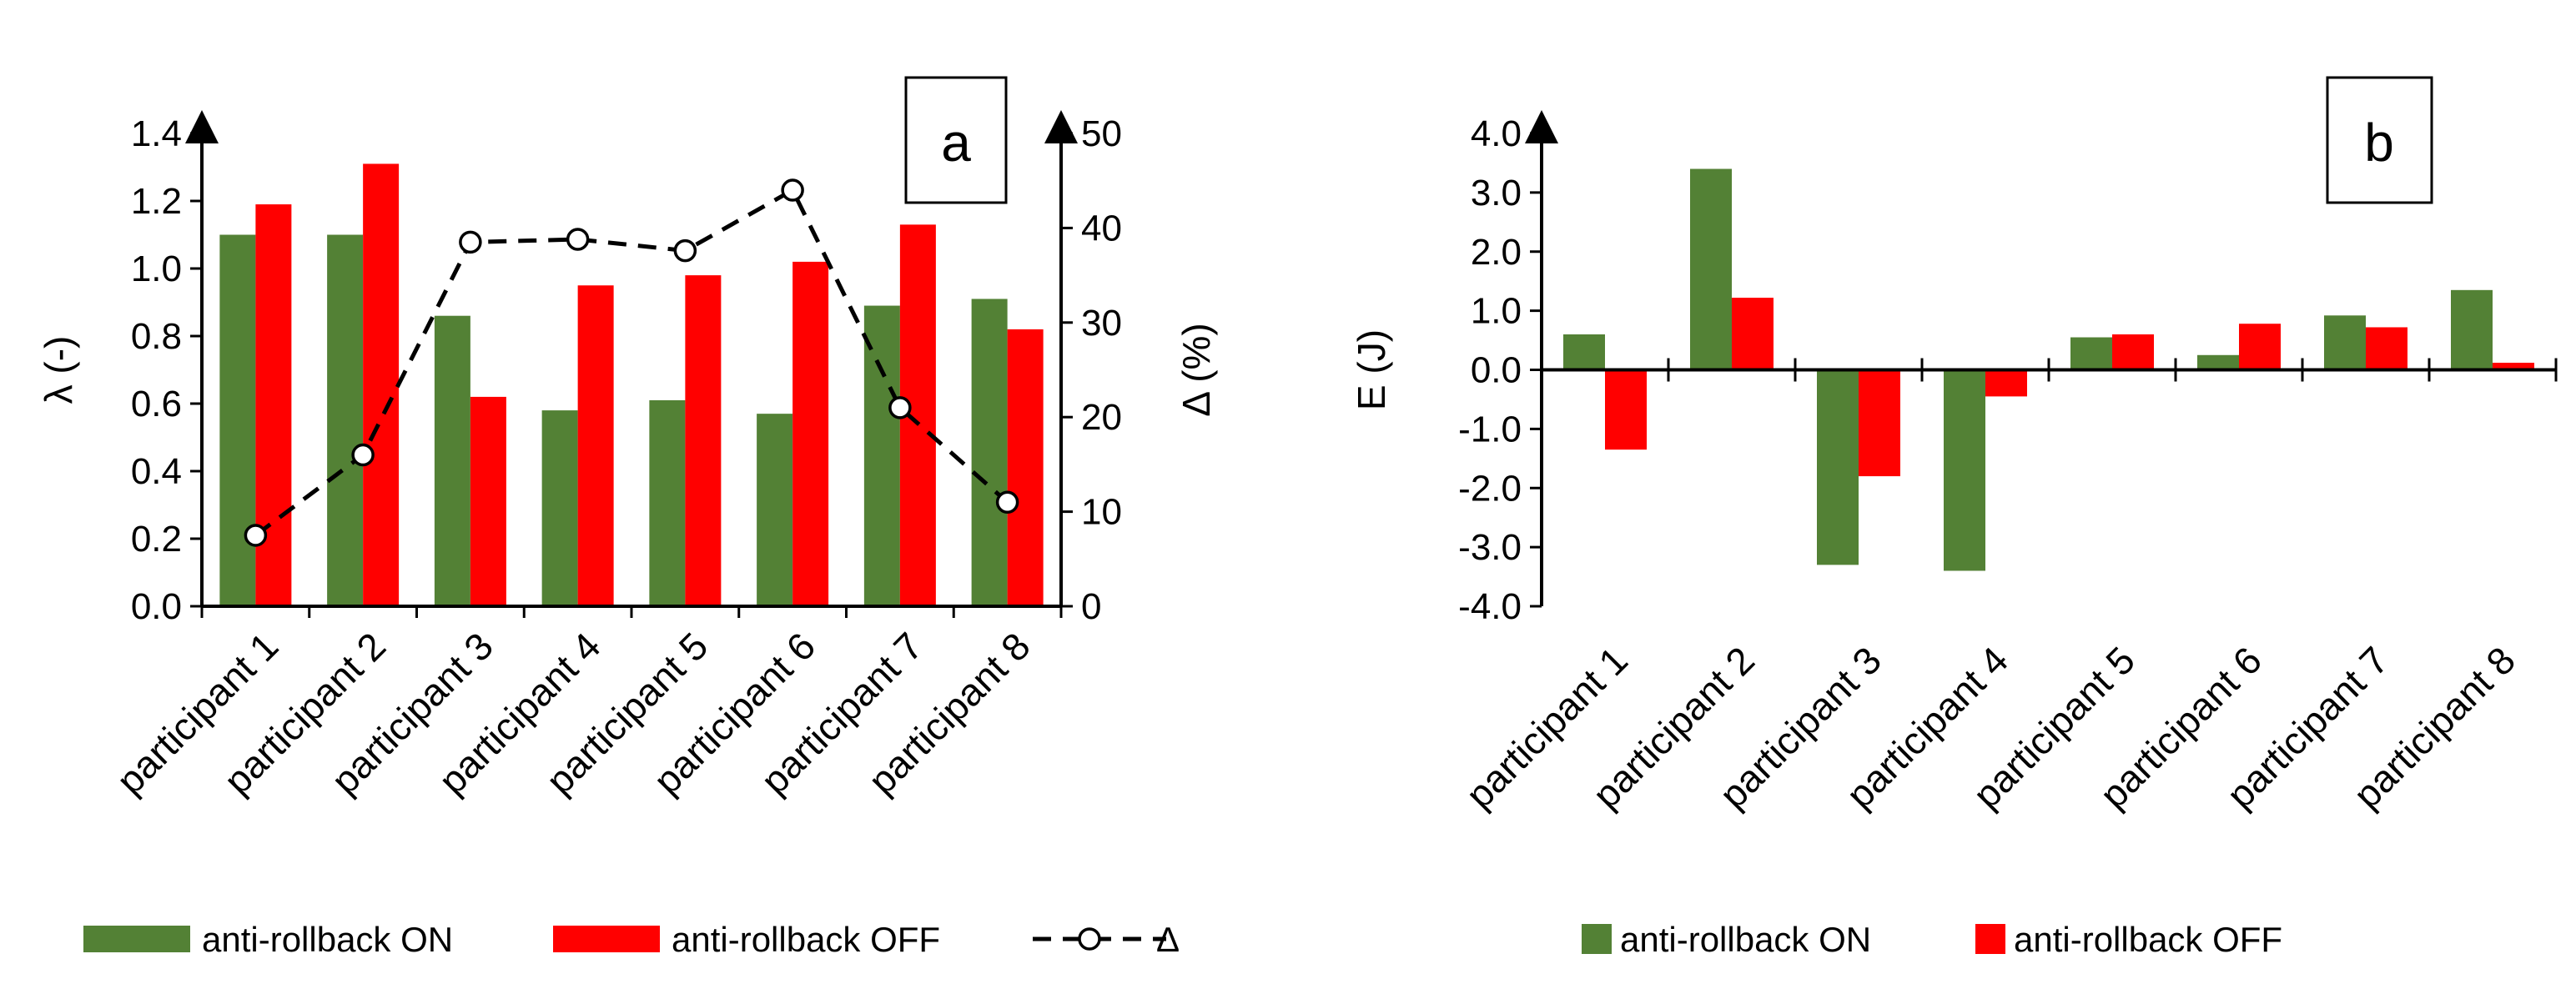 This screenshot has width=2576, height=984. I want to click on legend-marker-delta, so click(1089, 939).